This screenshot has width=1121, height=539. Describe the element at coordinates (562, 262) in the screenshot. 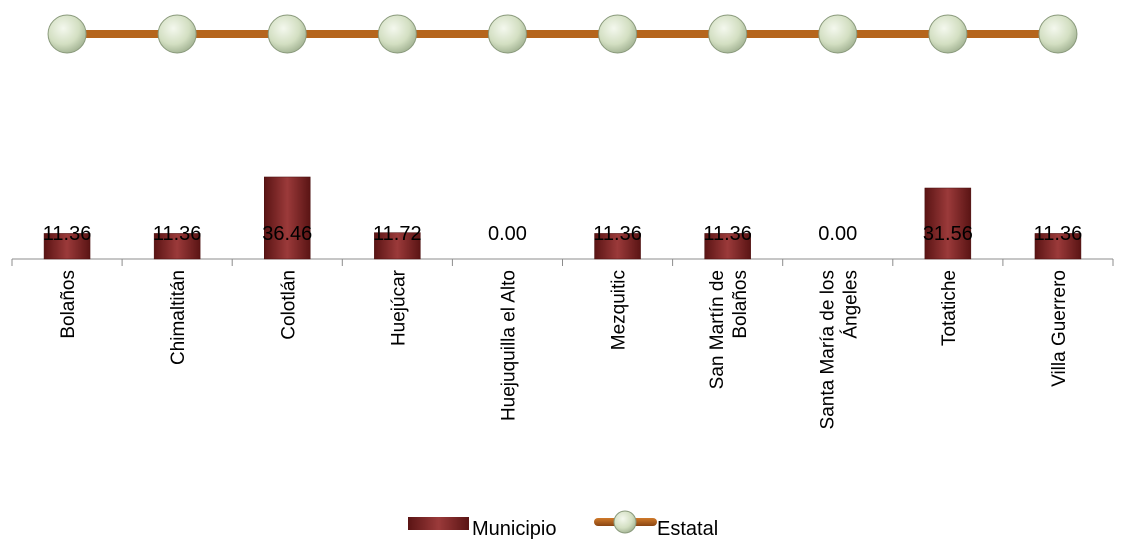

I see `x-axis` at that location.